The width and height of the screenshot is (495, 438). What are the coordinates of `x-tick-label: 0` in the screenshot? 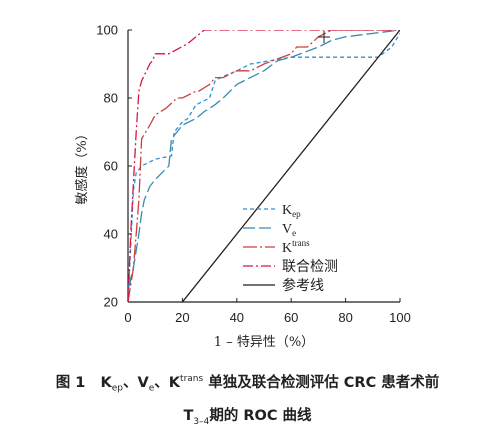 It's located at (127, 317).